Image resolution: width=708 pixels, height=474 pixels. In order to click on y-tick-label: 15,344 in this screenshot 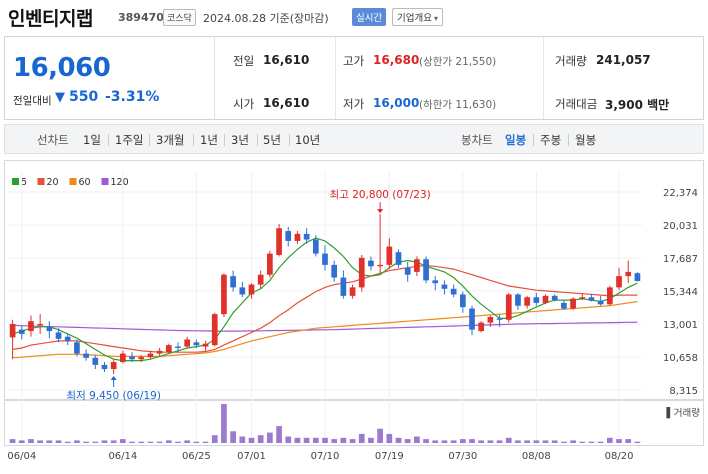, I will do `click(680, 292)`.